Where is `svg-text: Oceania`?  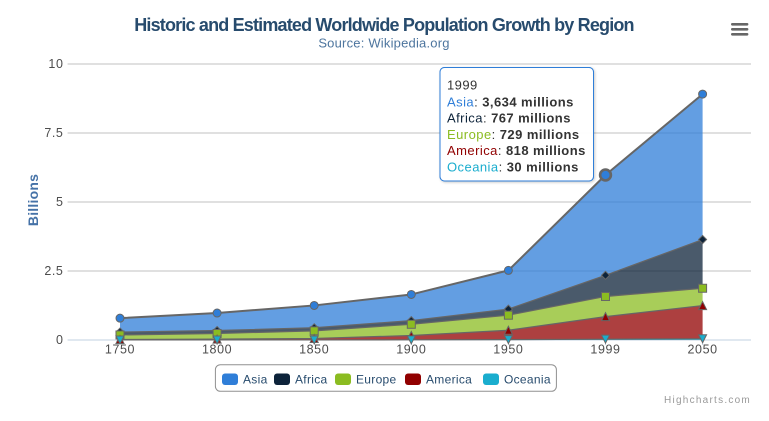
svg-text: Oceania is located at coordinates (527, 380).